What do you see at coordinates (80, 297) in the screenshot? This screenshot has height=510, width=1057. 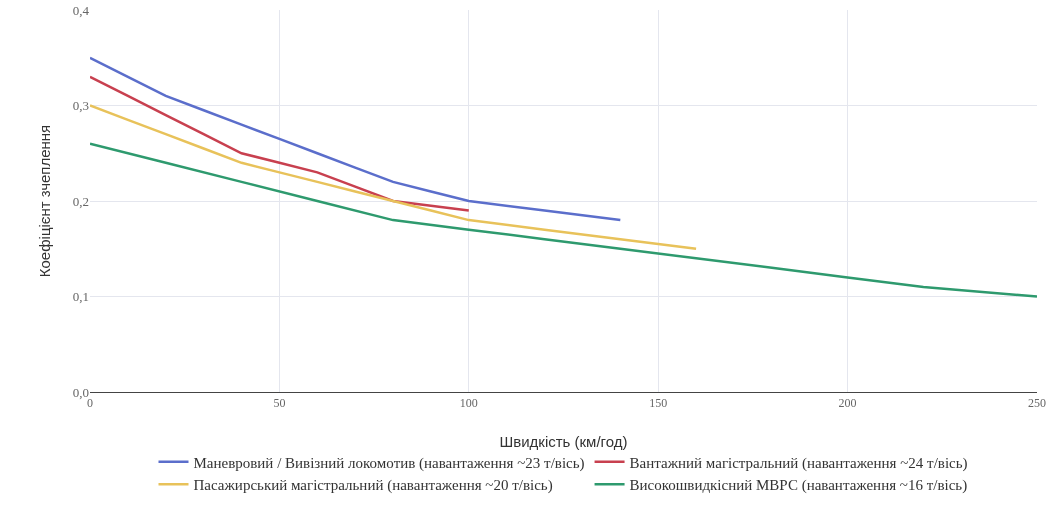 I see `y-tick-label: 0,1` at bounding box center [80, 297].